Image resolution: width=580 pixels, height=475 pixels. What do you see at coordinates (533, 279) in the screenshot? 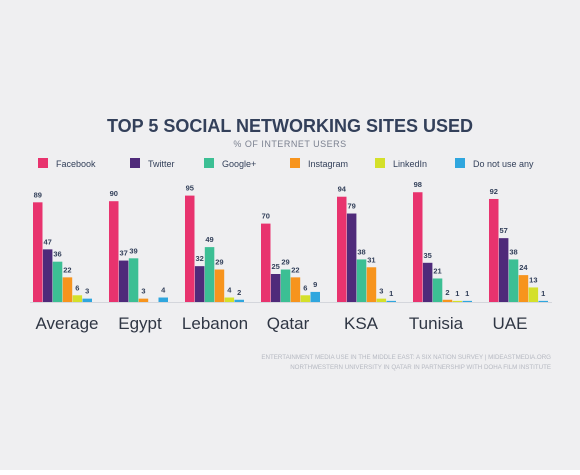
I see `value-label-uae-linkedin: 13` at bounding box center [533, 279].